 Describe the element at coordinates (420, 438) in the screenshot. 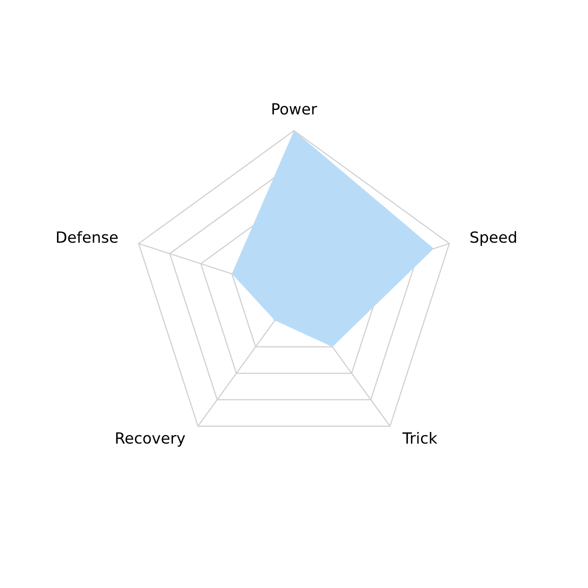

I see `spoke-label: Trick` at that location.